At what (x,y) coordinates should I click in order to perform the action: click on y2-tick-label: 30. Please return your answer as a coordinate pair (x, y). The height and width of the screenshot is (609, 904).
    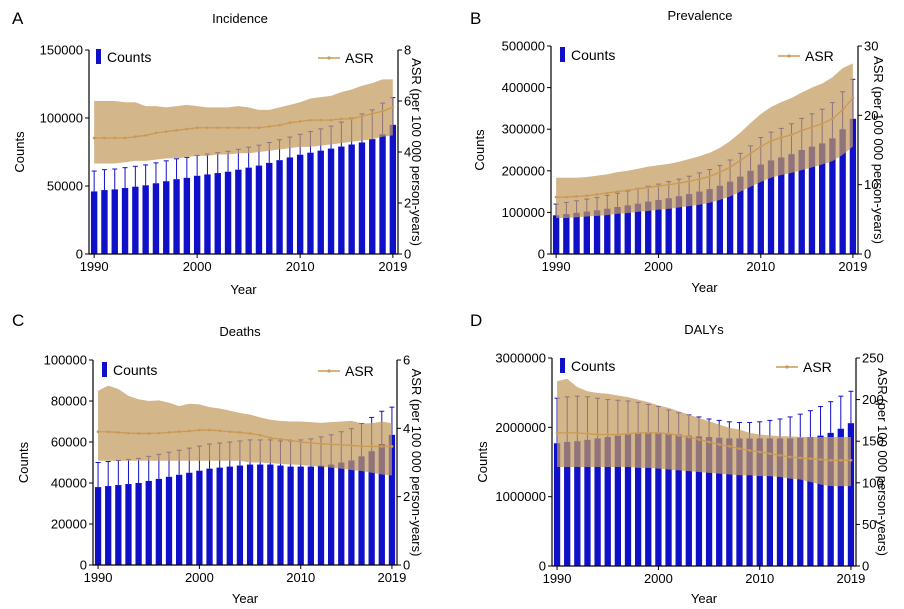
    Looking at the image, I should click on (871, 46).